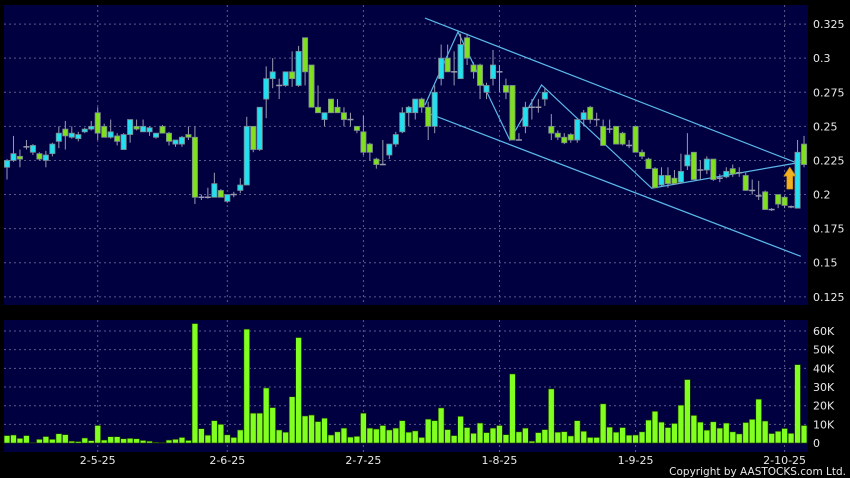 Image resolution: width=850 pixels, height=478 pixels. I want to click on date-tick-label: 2-5-25, so click(98, 460).